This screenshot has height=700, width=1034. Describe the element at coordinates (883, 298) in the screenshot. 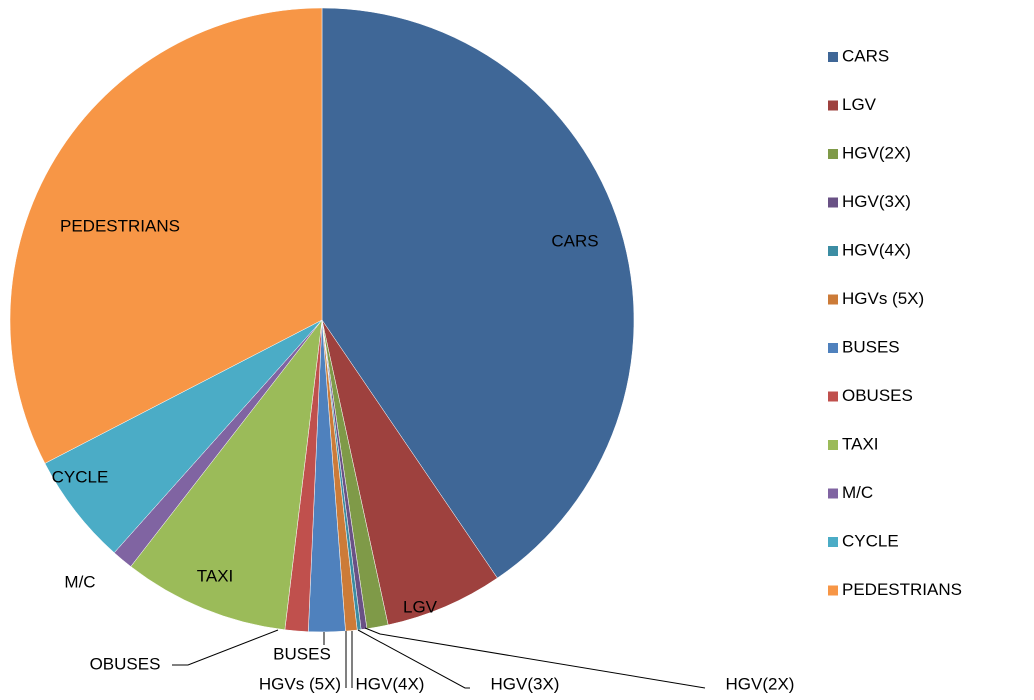

I see `legend-label: HGVs (5X)` at that location.